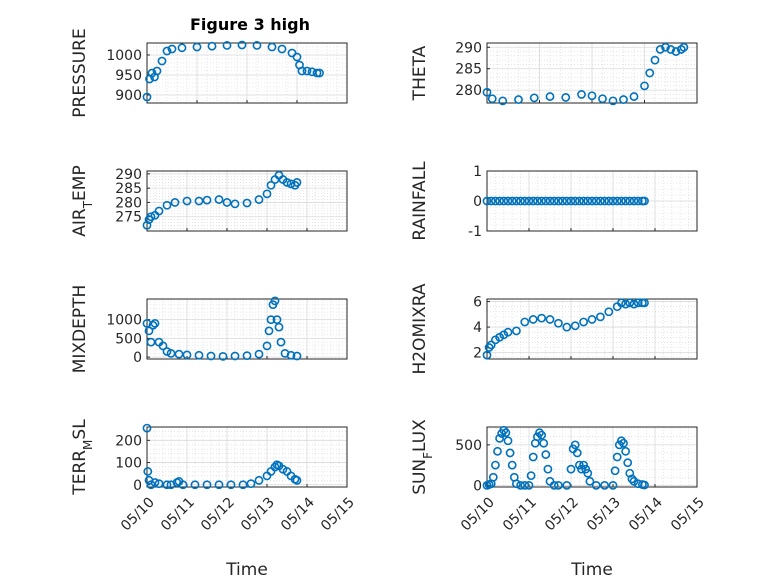 The image size is (778, 583). I want to click on y-tick-label: 4, so click(477, 328).